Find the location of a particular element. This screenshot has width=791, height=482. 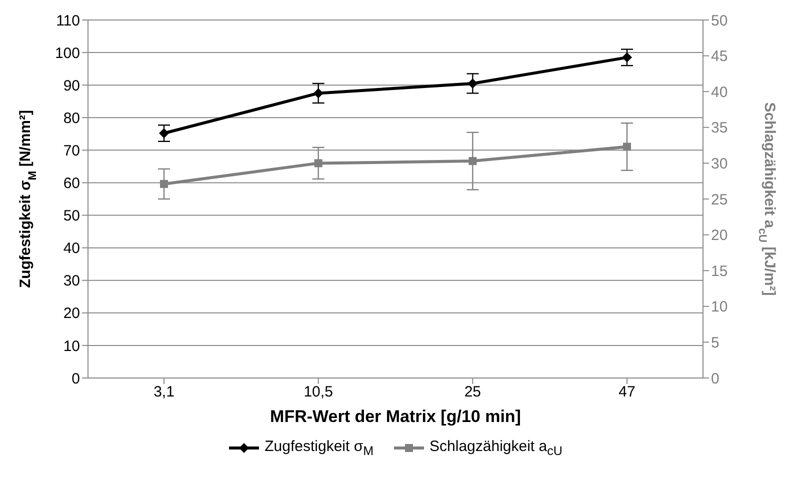

y-tick-label: 70 is located at coordinates (71, 151).